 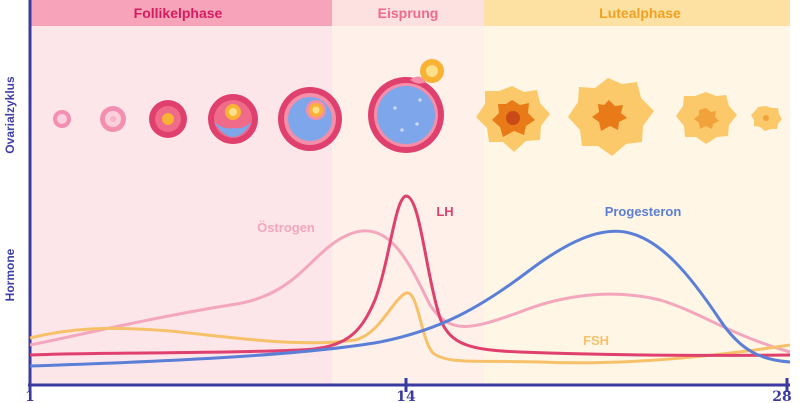 I want to click on tick-label-day-1: 1, so click(x=30, y=396).